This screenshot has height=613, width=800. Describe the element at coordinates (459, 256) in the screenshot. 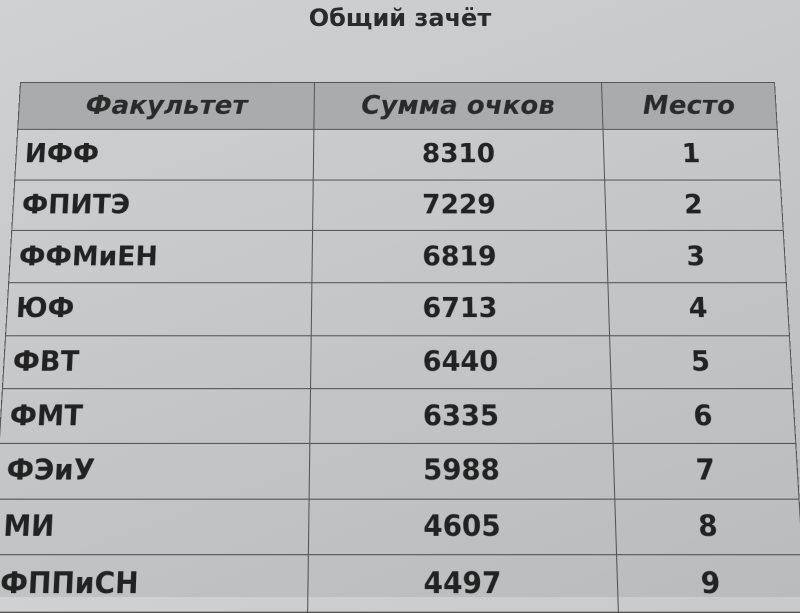

I see `score-cell: 6819` at that location.